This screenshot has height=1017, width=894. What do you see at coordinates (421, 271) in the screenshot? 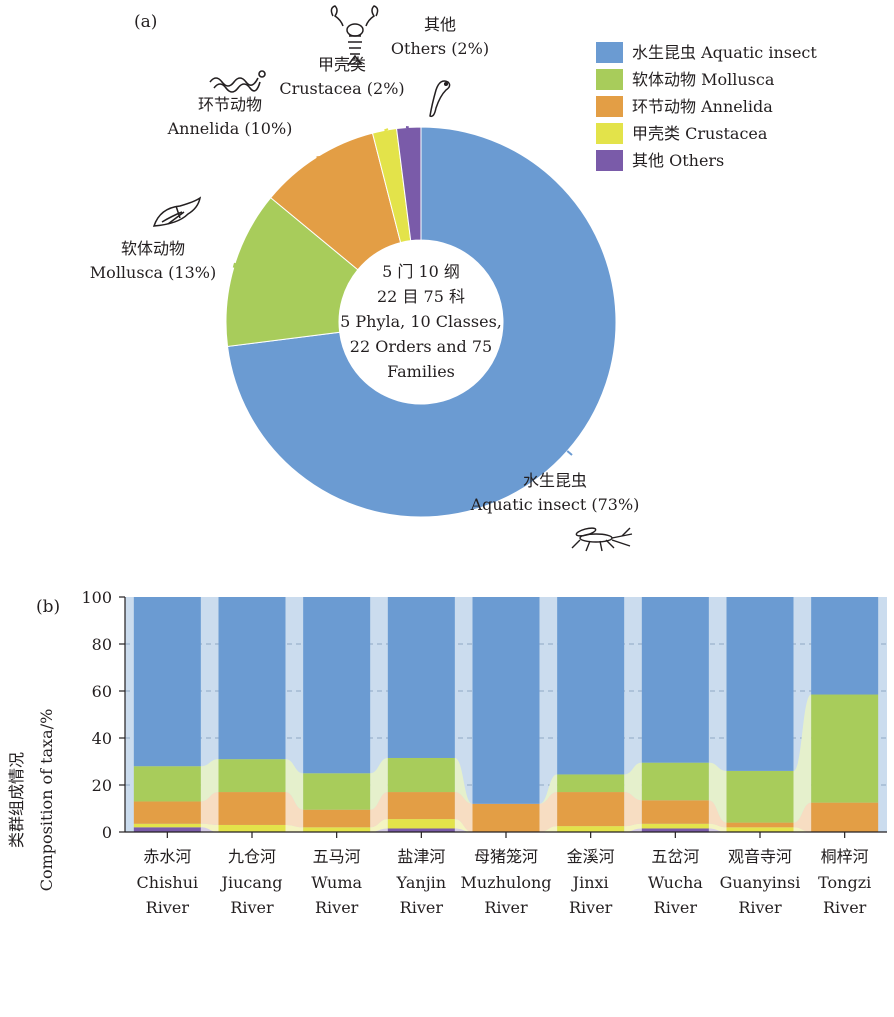
I see `center-text-line: 5 门 10 纲` at bounding box center [421, 271].